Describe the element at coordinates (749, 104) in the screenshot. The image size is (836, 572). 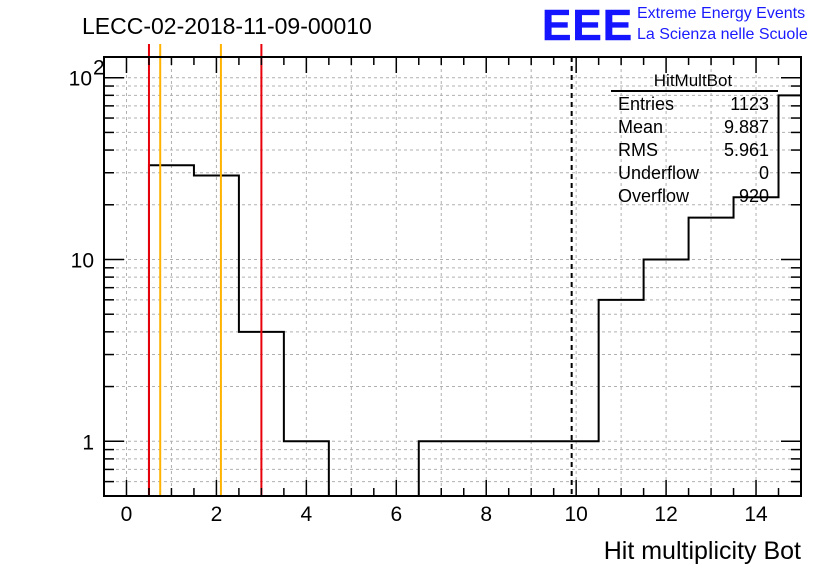
I see `stats-value: 1123` at that location.